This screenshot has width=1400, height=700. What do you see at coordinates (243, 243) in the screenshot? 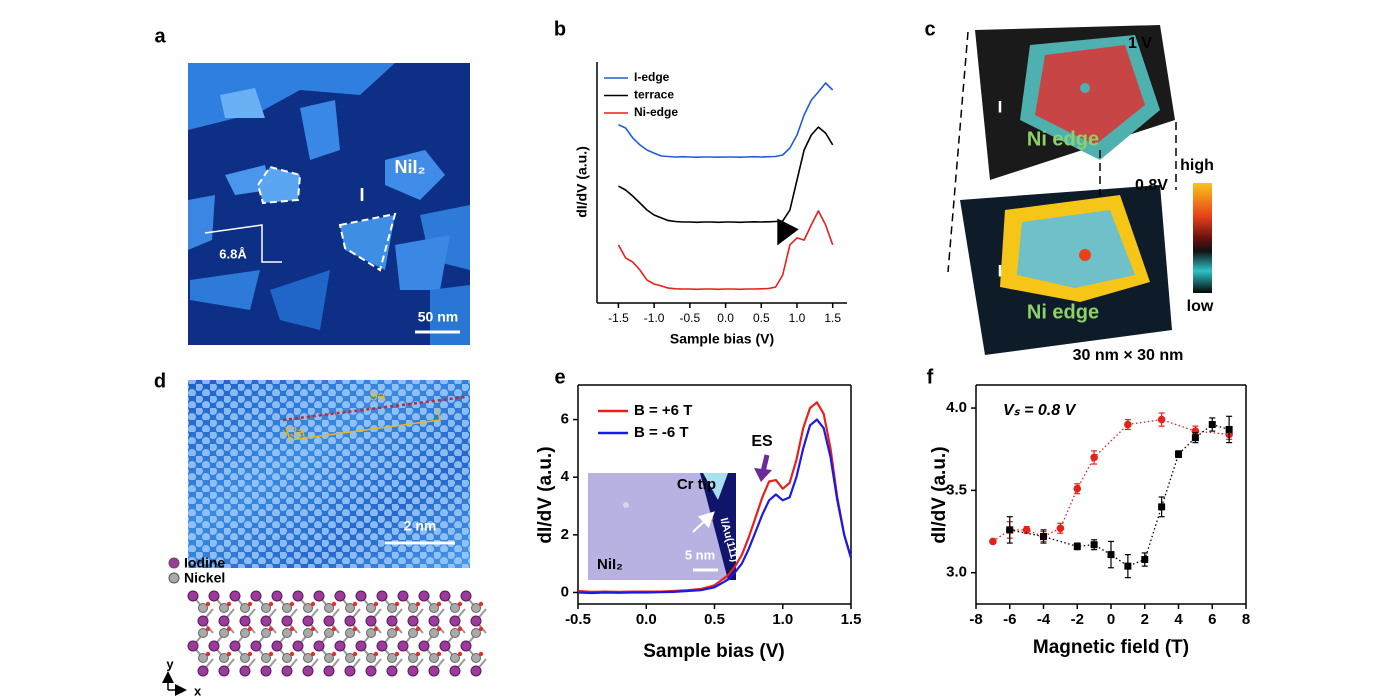
I see `height-bracket` at bounding box center [243, 243].